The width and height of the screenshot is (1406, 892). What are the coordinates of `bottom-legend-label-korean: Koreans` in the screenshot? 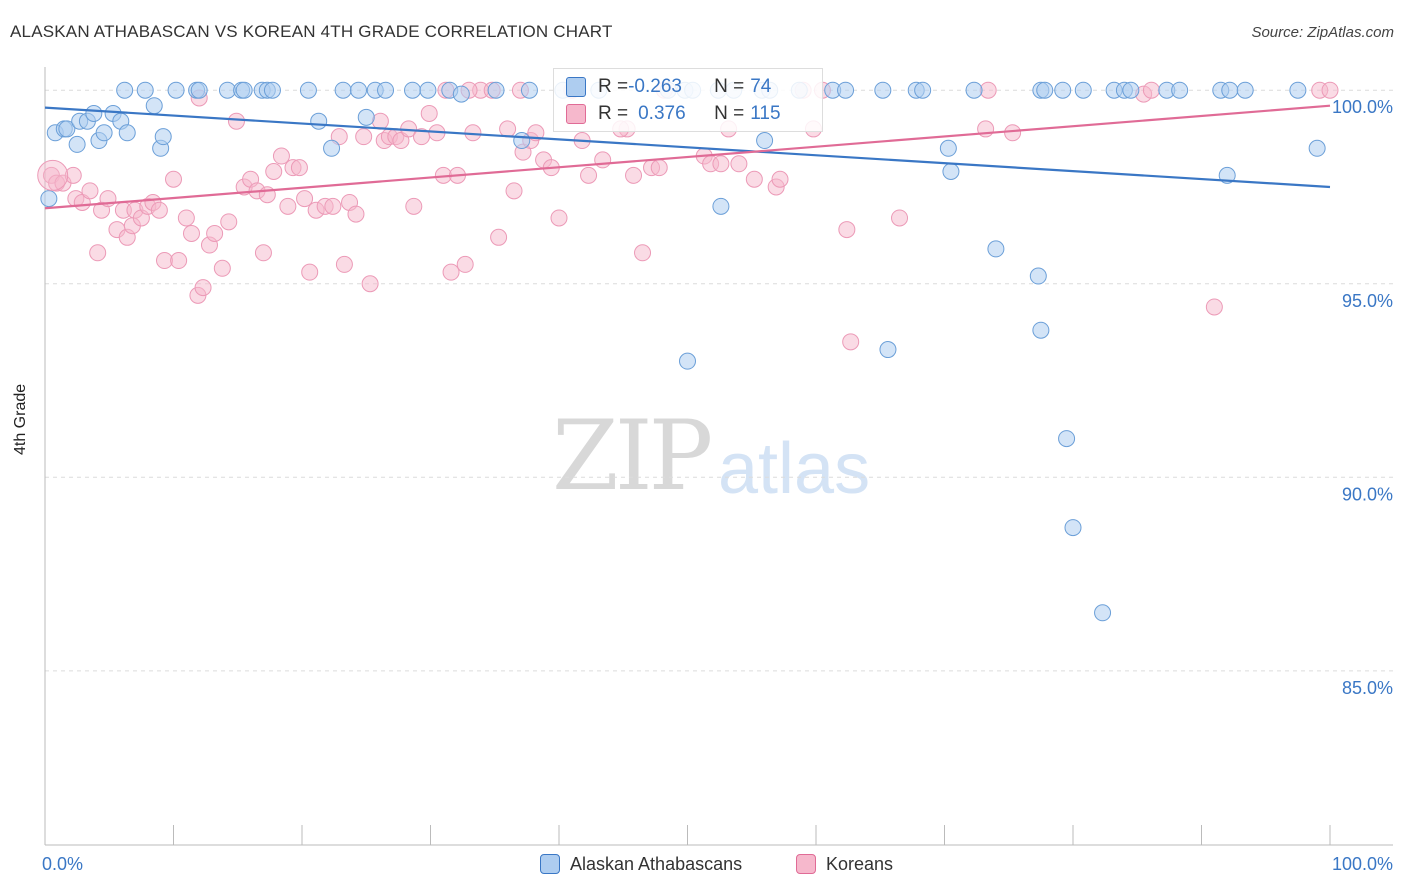 It's located at (860, 863).